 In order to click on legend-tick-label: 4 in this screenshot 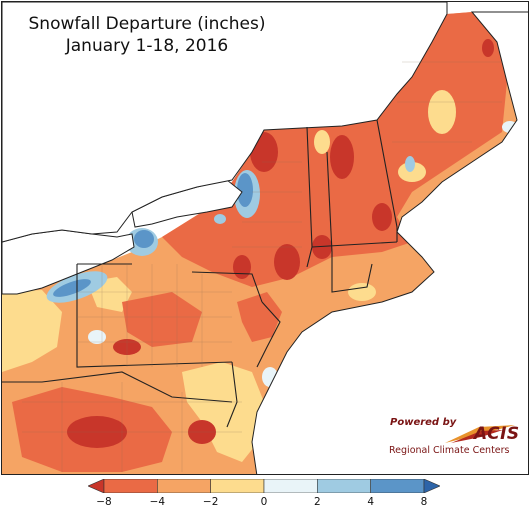, I will do `click(370, 502)`.